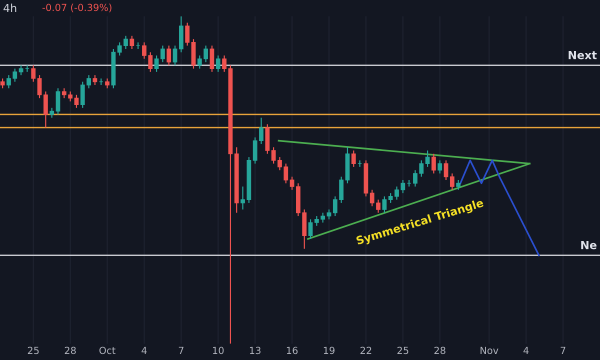 This screenshot has width=600, height=360. Describe the element at coordinates (10, 8) in the screenshot. I see `chart-title: 4h` at that location.